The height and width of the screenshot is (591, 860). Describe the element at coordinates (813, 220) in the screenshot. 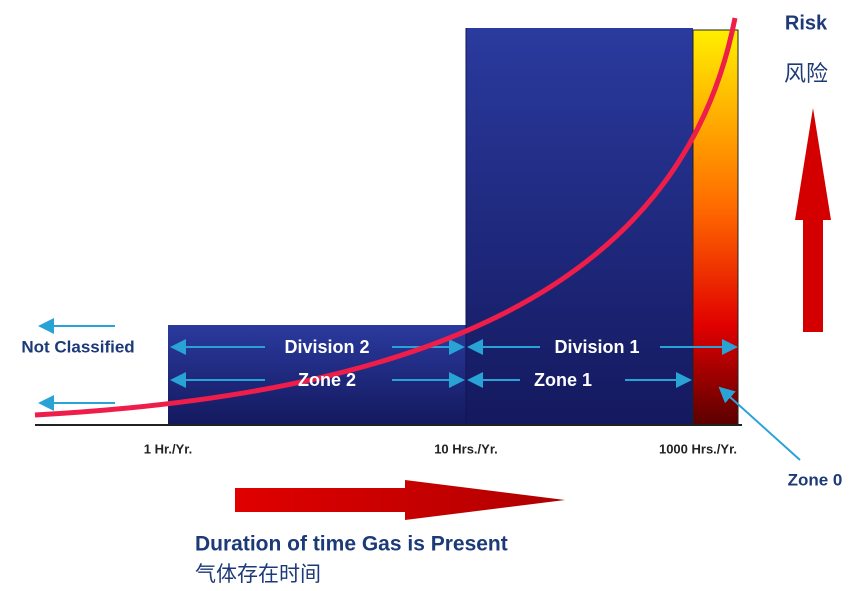

I see `risk-arrow` at that location.